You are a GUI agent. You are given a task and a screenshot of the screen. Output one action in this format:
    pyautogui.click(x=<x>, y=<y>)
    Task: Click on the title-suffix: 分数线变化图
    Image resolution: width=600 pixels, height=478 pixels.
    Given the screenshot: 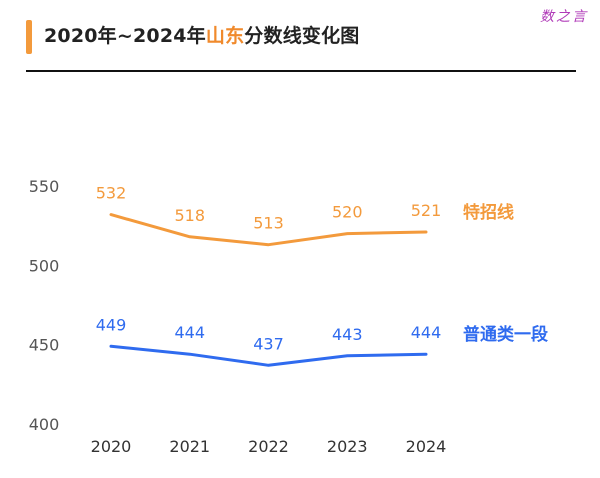 What is the action you would take?
    pyautogui.click(x=302, y=36)
    